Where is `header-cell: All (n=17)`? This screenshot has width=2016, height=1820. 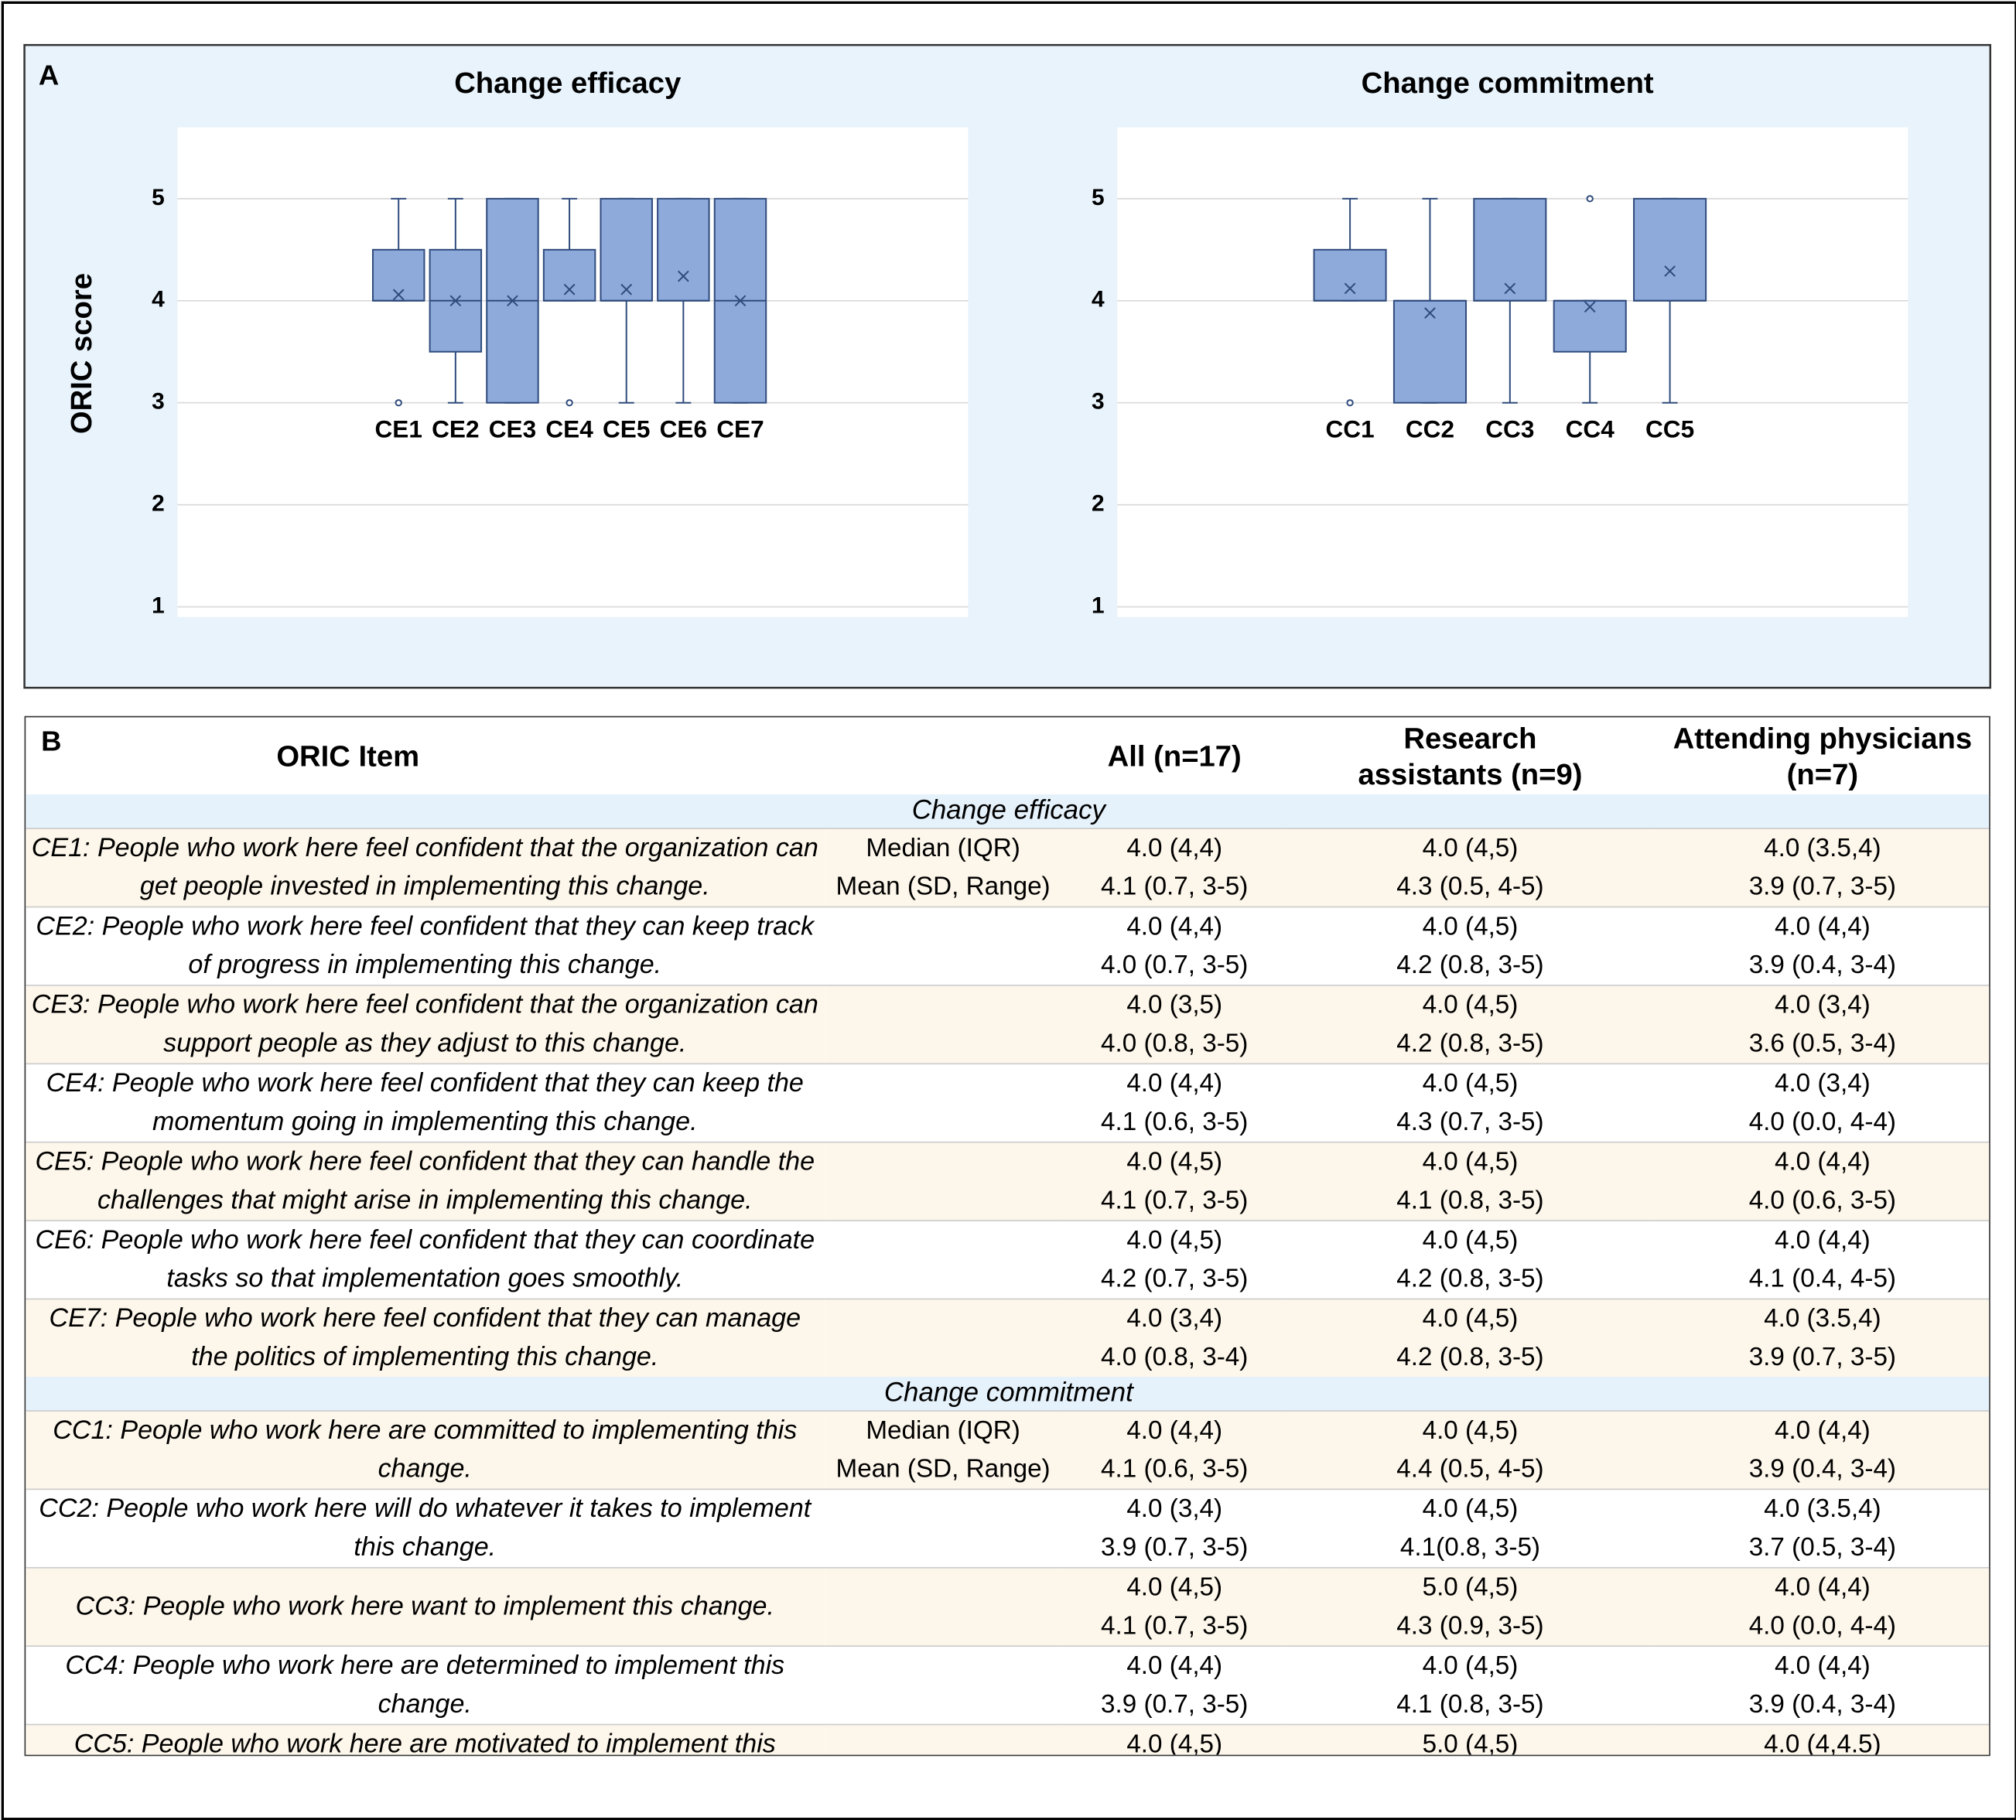 header-cell: All (n=17) is located at coordinates (1174, 756).